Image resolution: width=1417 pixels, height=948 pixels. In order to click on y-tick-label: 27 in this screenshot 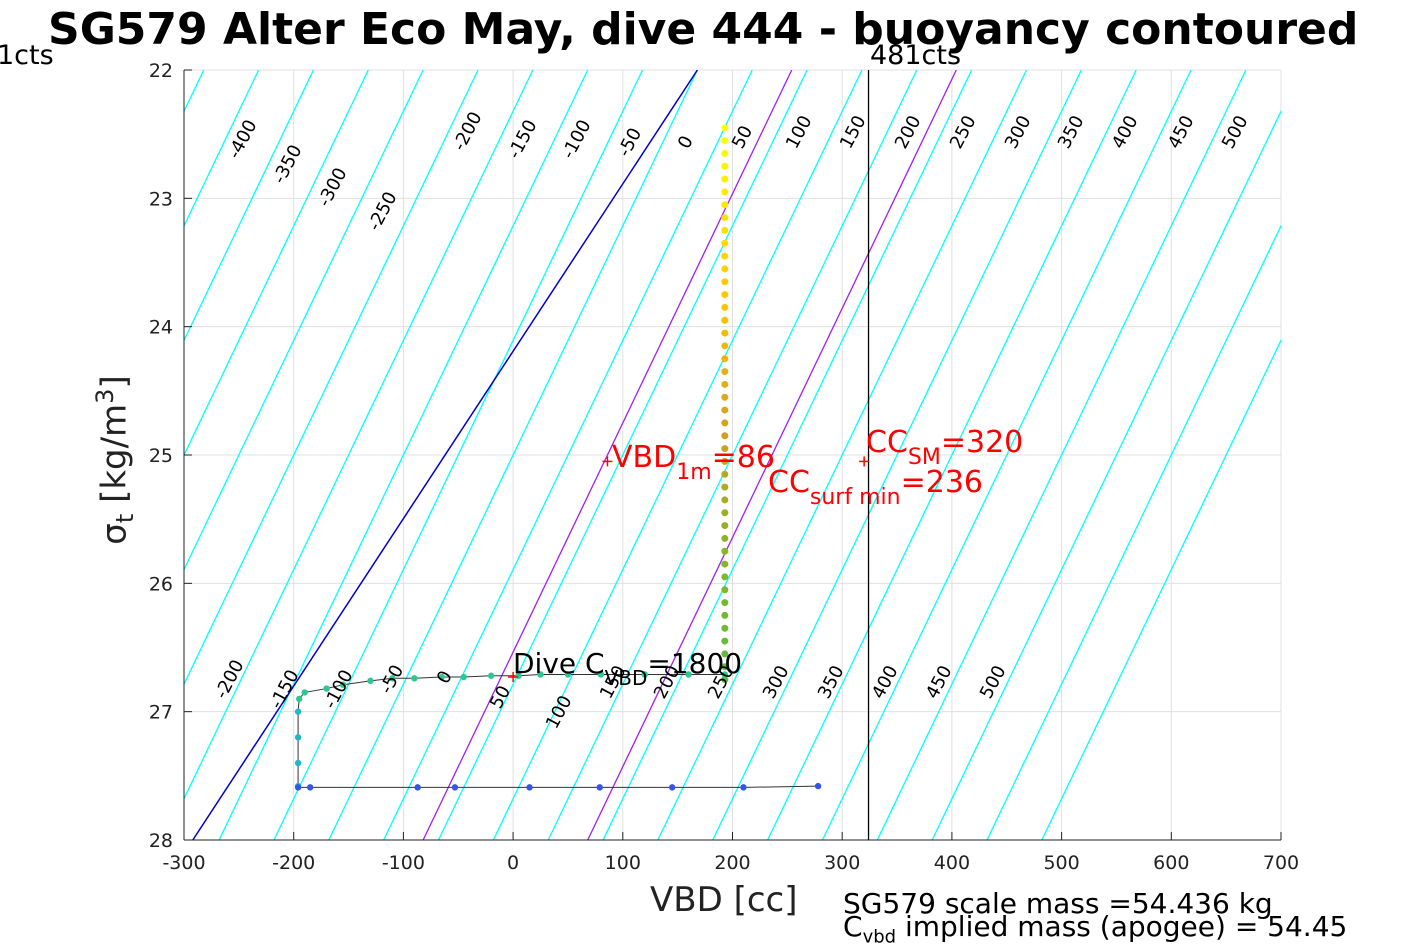, I will do `click(161, 713)`.